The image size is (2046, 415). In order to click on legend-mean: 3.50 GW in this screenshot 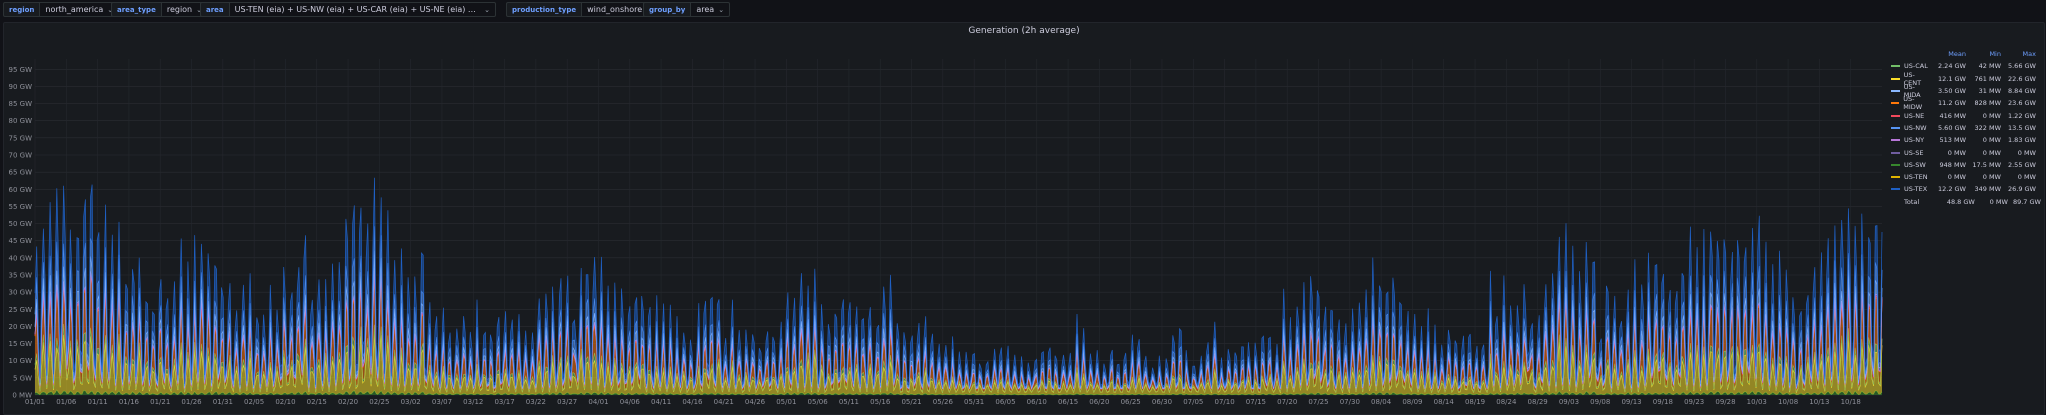, I will do `click(1951, 91)`.